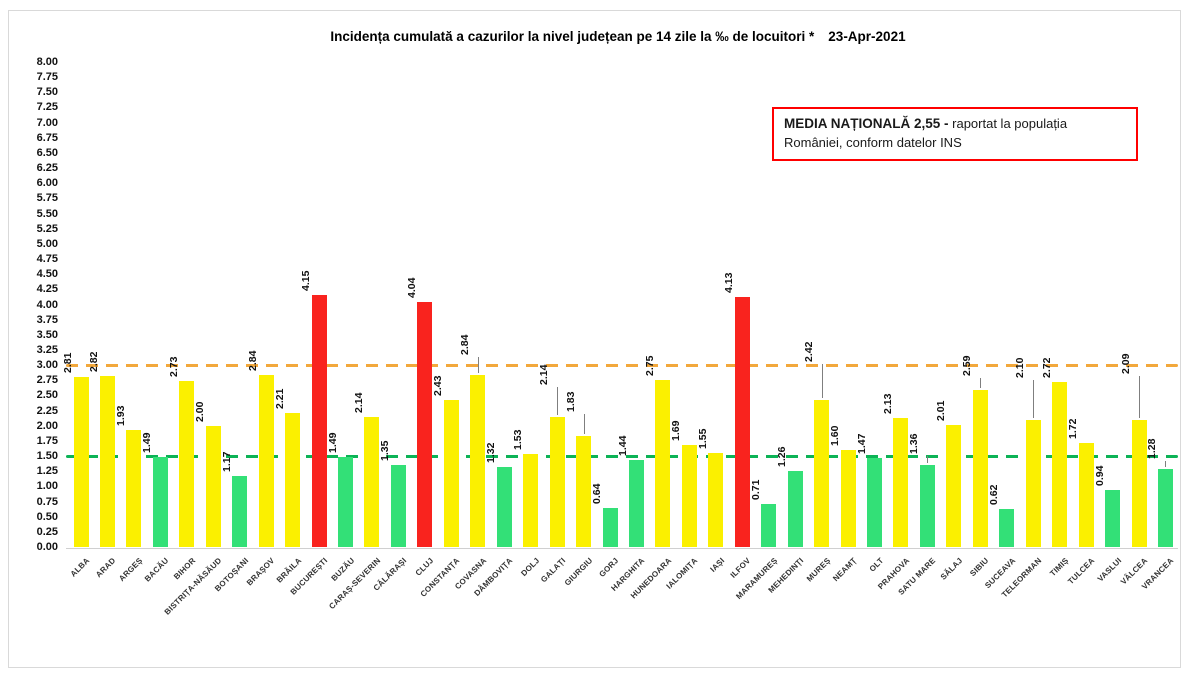 This screenshot has height=678, width=1190. What do you see at coordinates (47, 62) in the screenshot?
I see `y-tick-label: 8.00` at bounding box center [47, 62].